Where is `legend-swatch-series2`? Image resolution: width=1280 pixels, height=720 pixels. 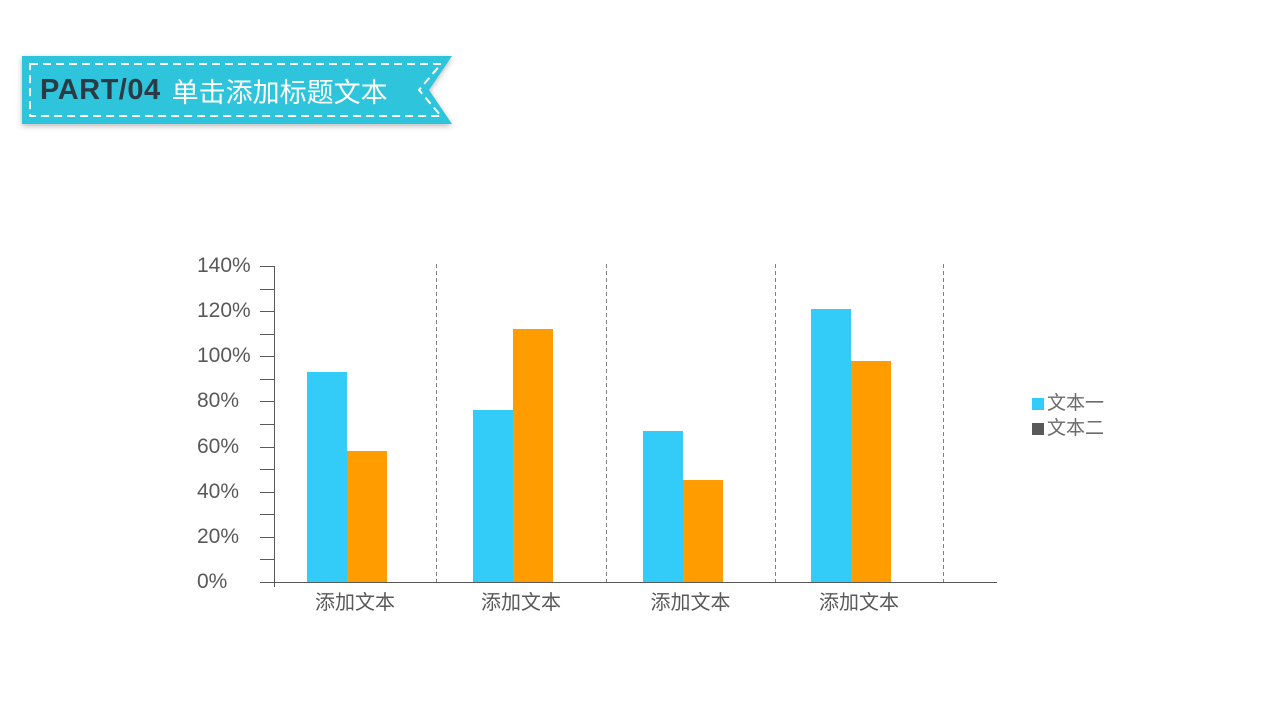 legend-swatch-series2 is located at coordinates (1038, 428).